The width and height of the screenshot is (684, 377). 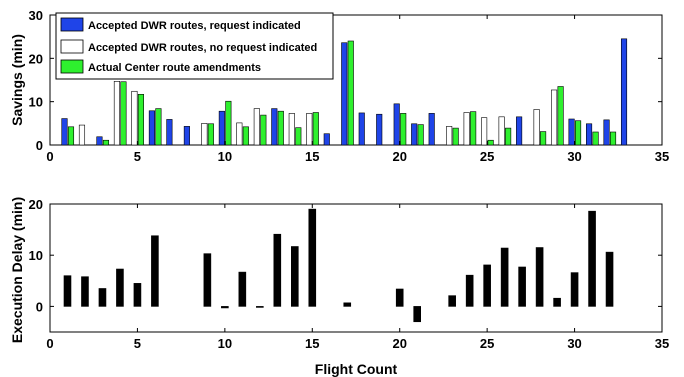 What do you see at coordinates (225, 156) in the screenshot?
I see `savings-x-tick-label: 10` at bounding box center [225, 156].